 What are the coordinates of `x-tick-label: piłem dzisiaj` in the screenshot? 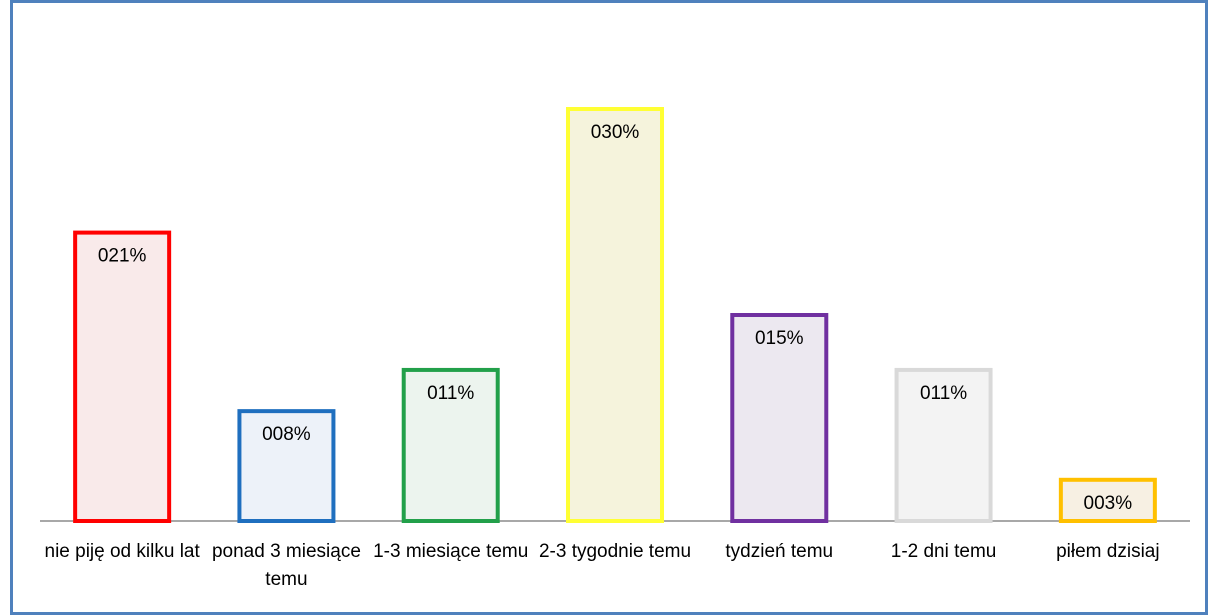 It's located at (1108, 551).